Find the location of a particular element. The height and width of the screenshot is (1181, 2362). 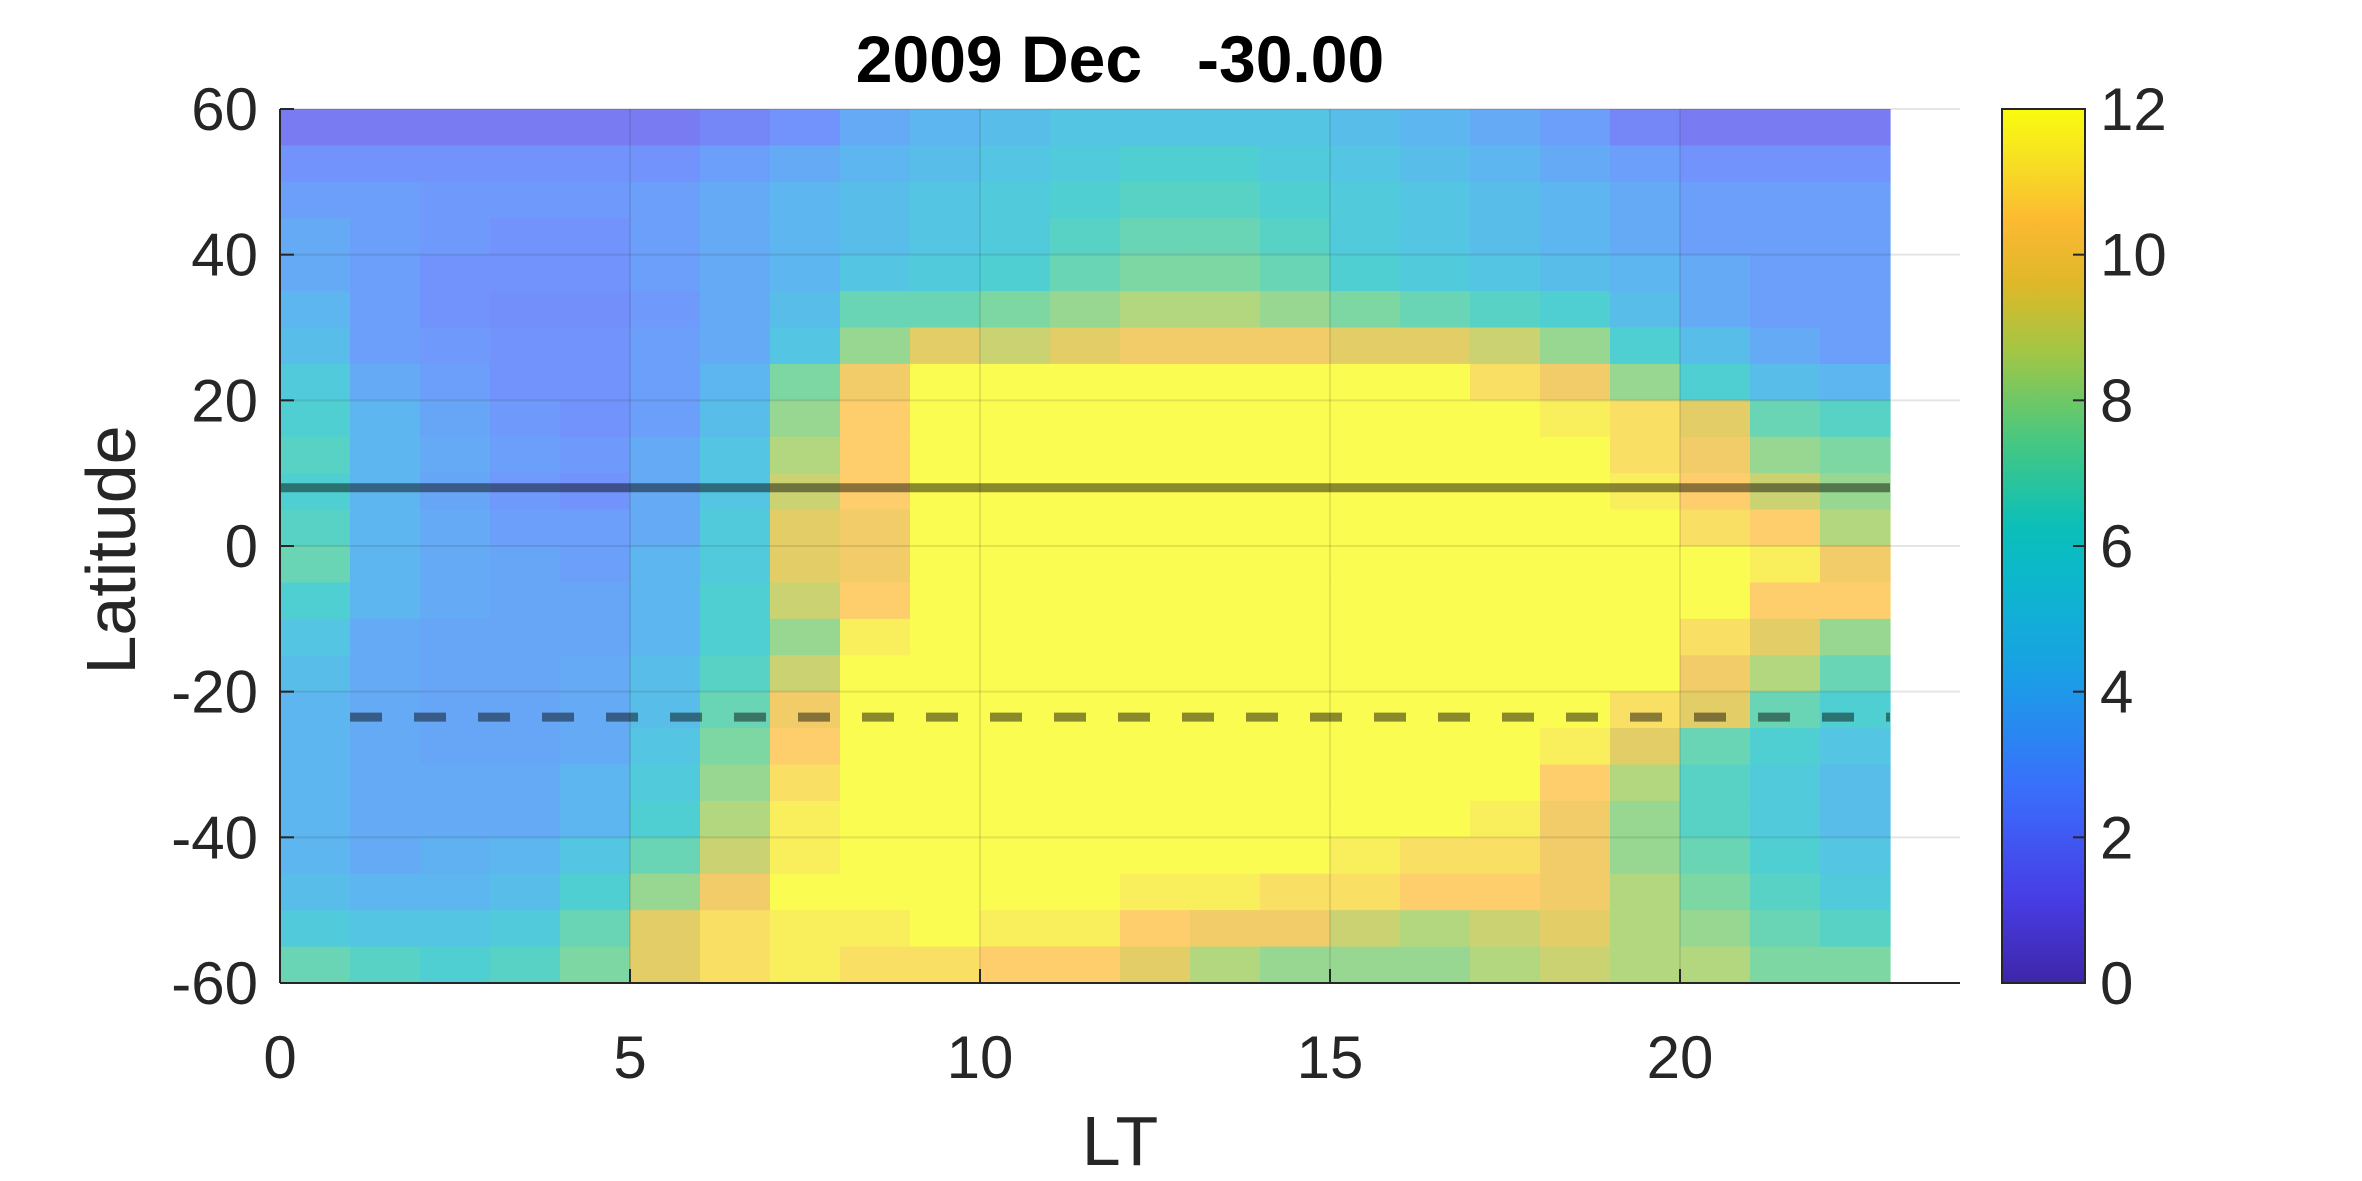

colorbar-gradient is located at coordinates (2043, 546).